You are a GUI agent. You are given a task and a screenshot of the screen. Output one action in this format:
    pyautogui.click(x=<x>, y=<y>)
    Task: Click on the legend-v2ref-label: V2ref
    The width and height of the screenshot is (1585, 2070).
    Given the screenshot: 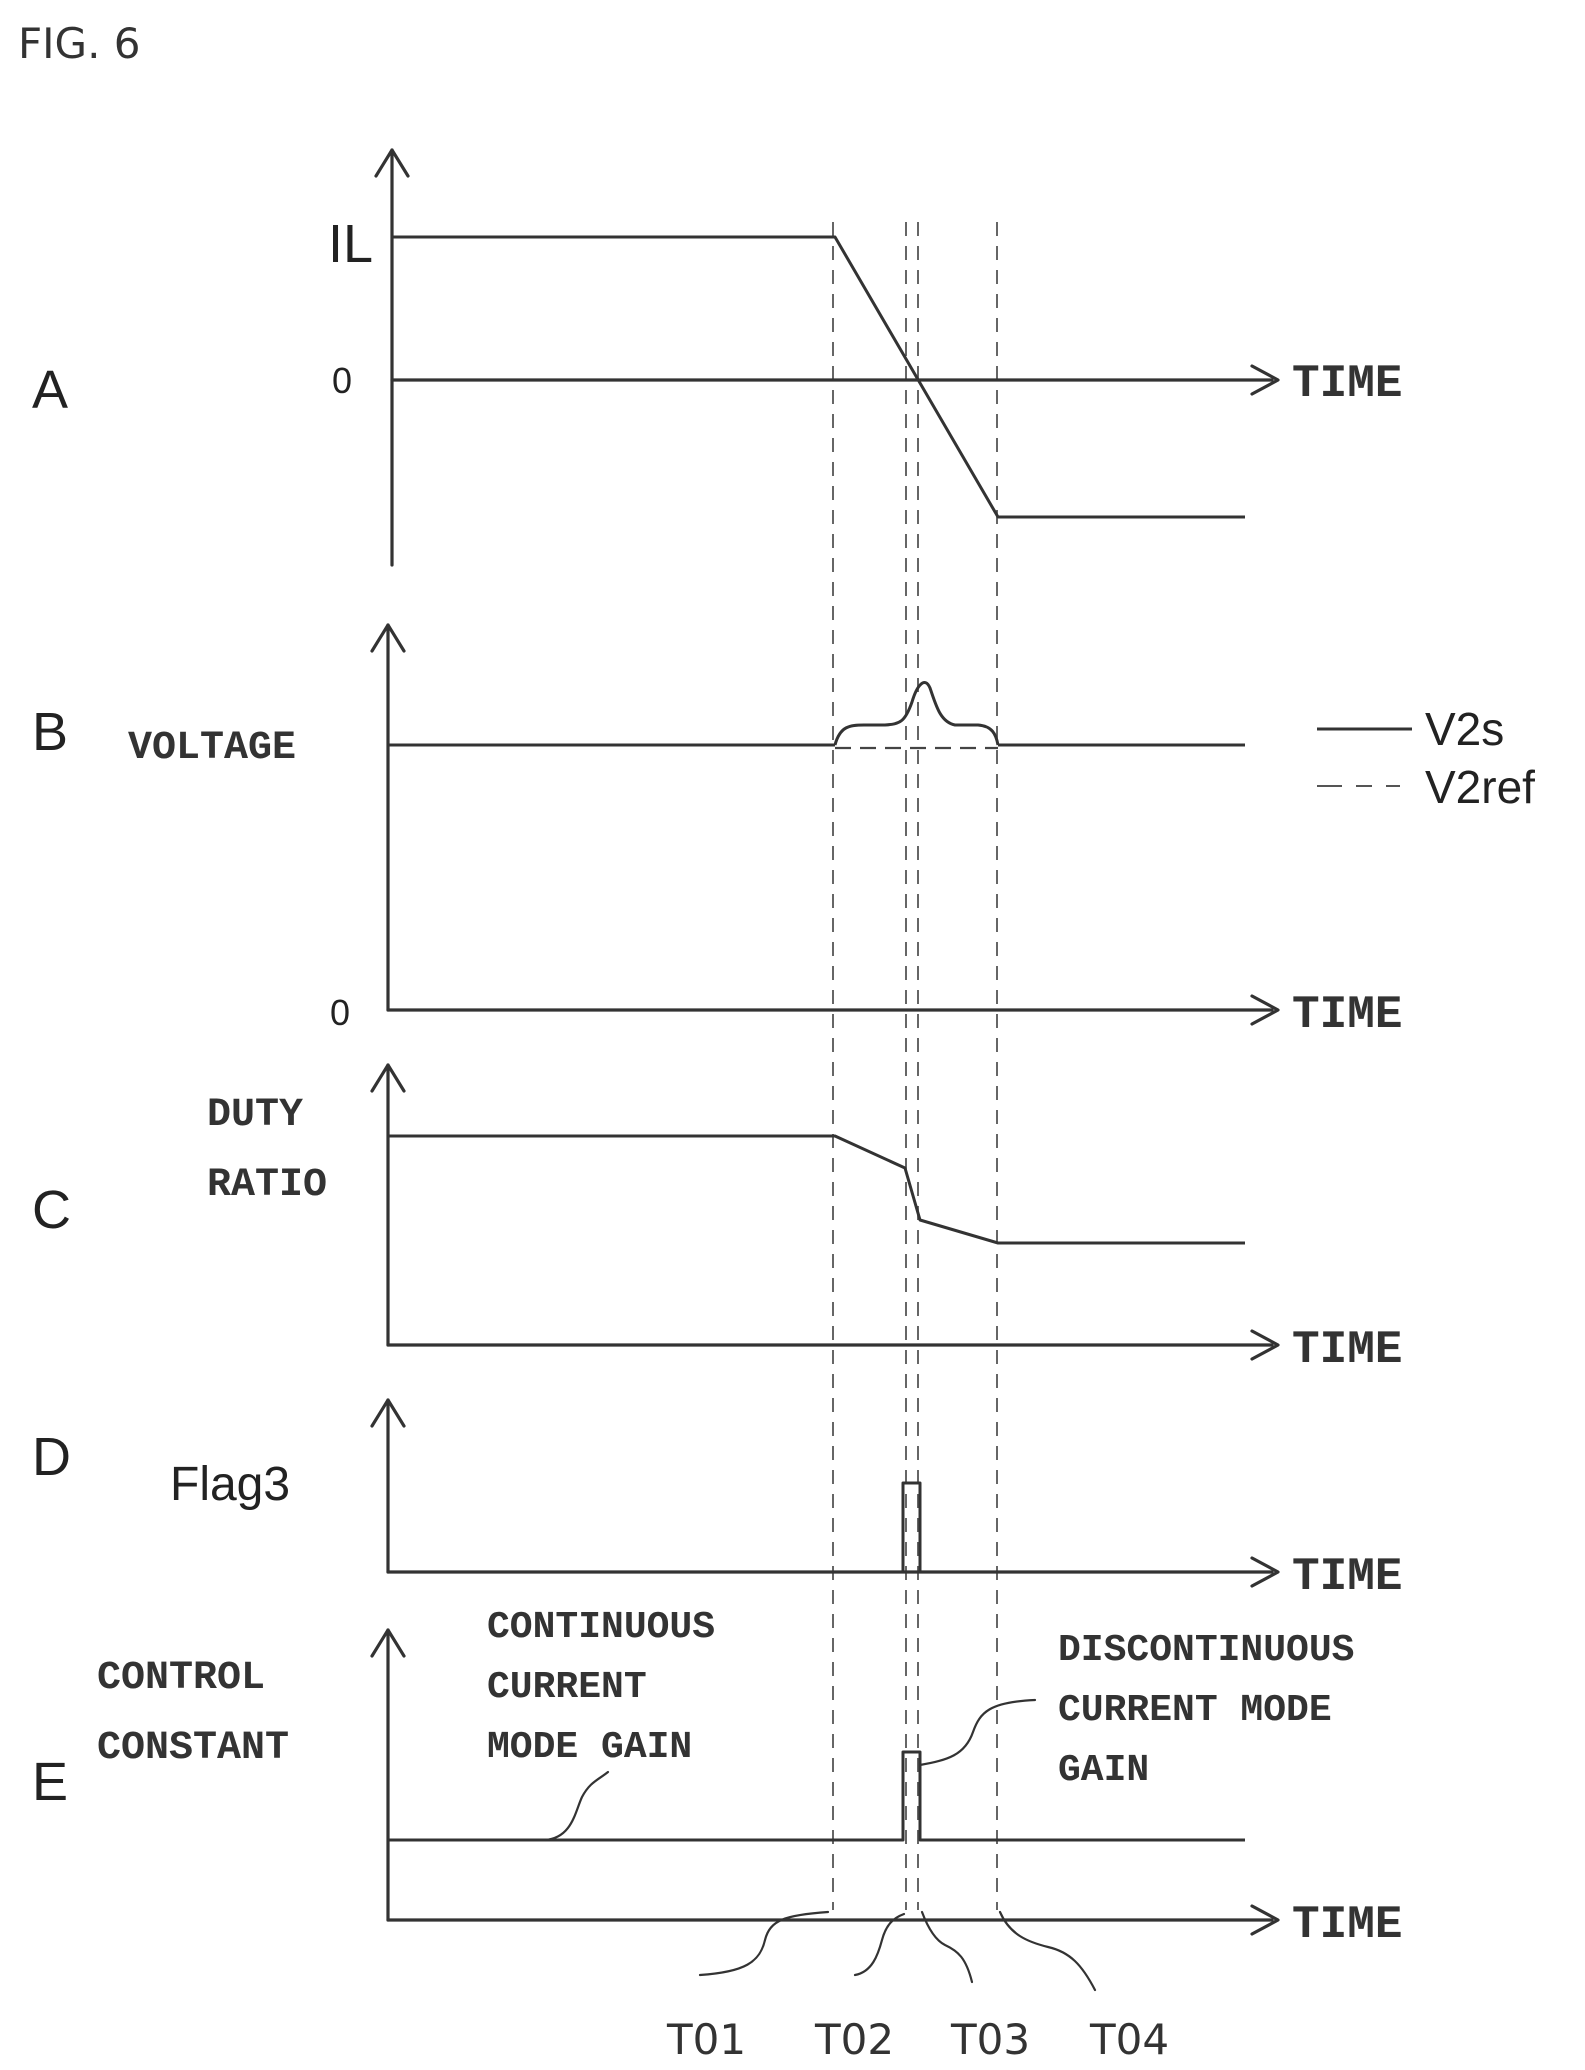 What is the action you would take?
    pyautogui.click(x=1480, y=787)
    